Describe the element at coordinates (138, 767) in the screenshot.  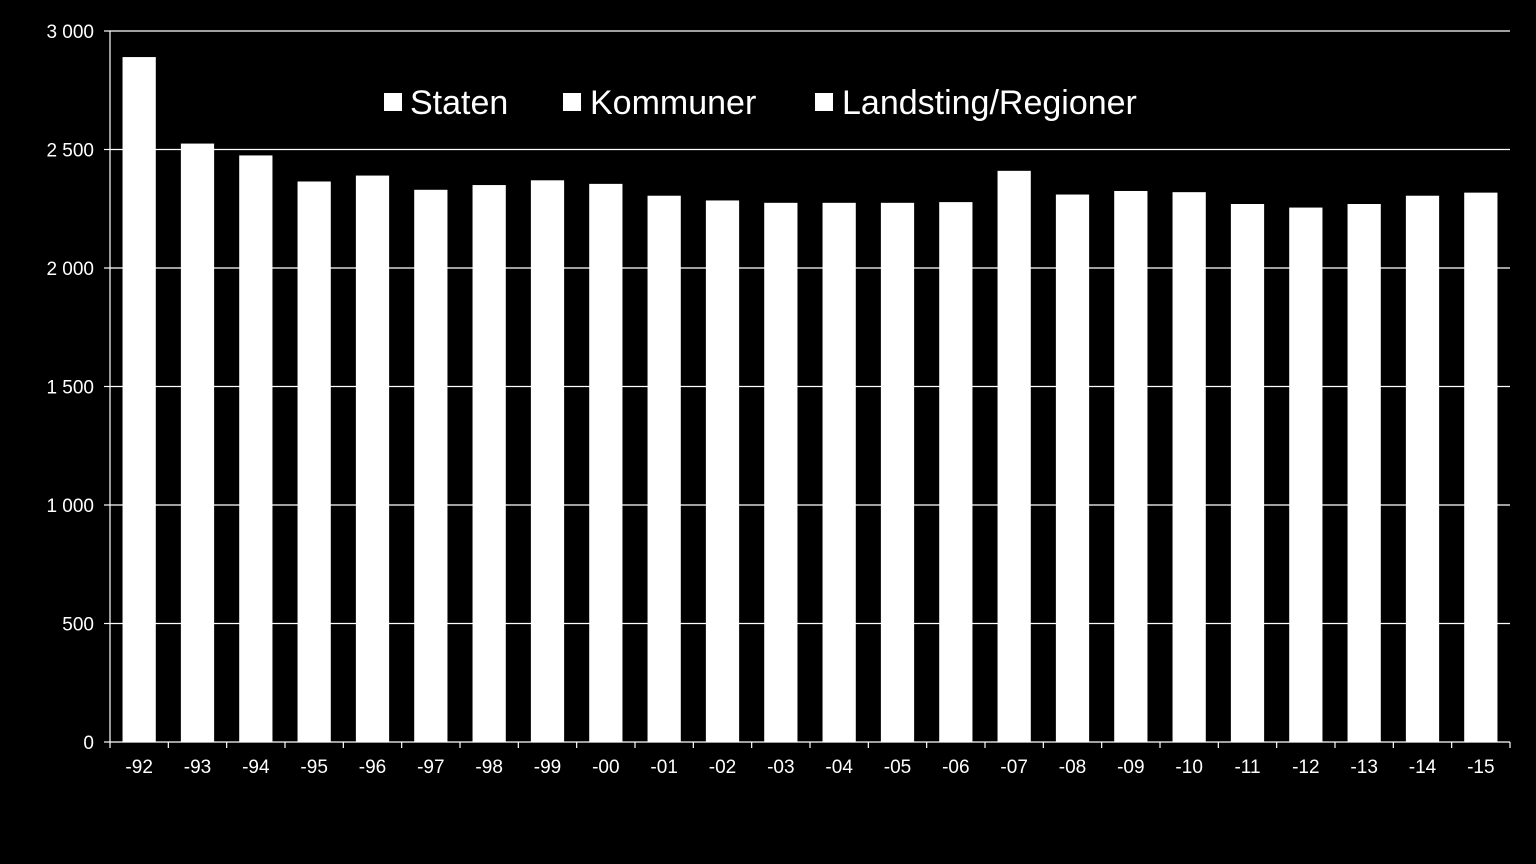
I see `x-tick-label: -92` at that location.